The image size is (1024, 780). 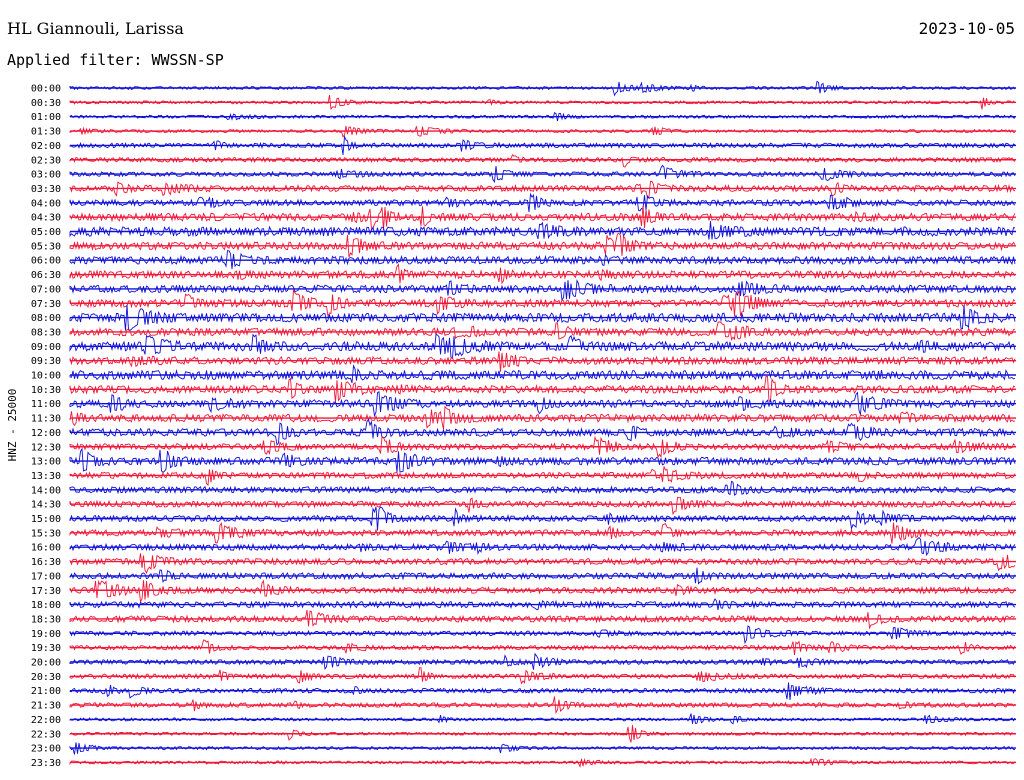 What do you see at coordinates (46, 591) in the screenshot?
I see `row-time-label: 17:30` at bounding box center [46, 591].